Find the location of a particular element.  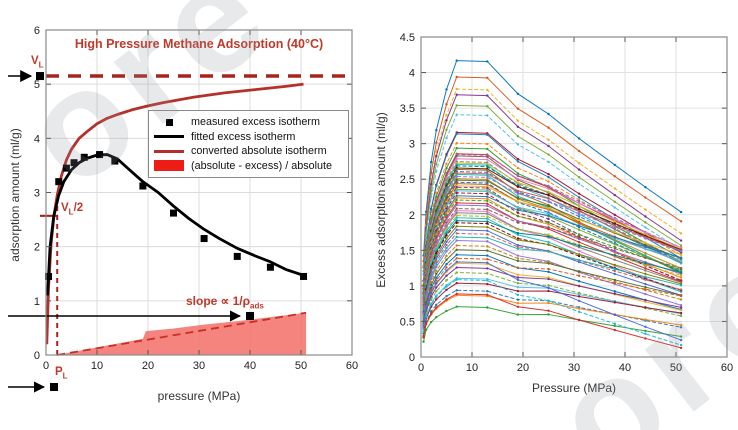

vl-annotation: VL is located at coordinates (37, 62).